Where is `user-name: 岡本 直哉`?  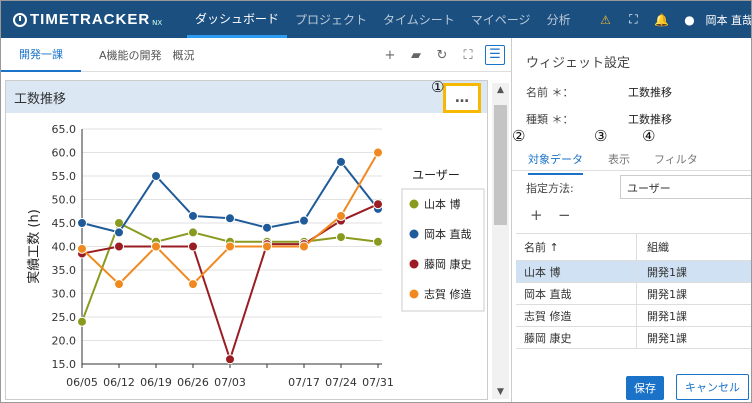 user-name: 岡本 直哉 is located at coordinates (728, 20).